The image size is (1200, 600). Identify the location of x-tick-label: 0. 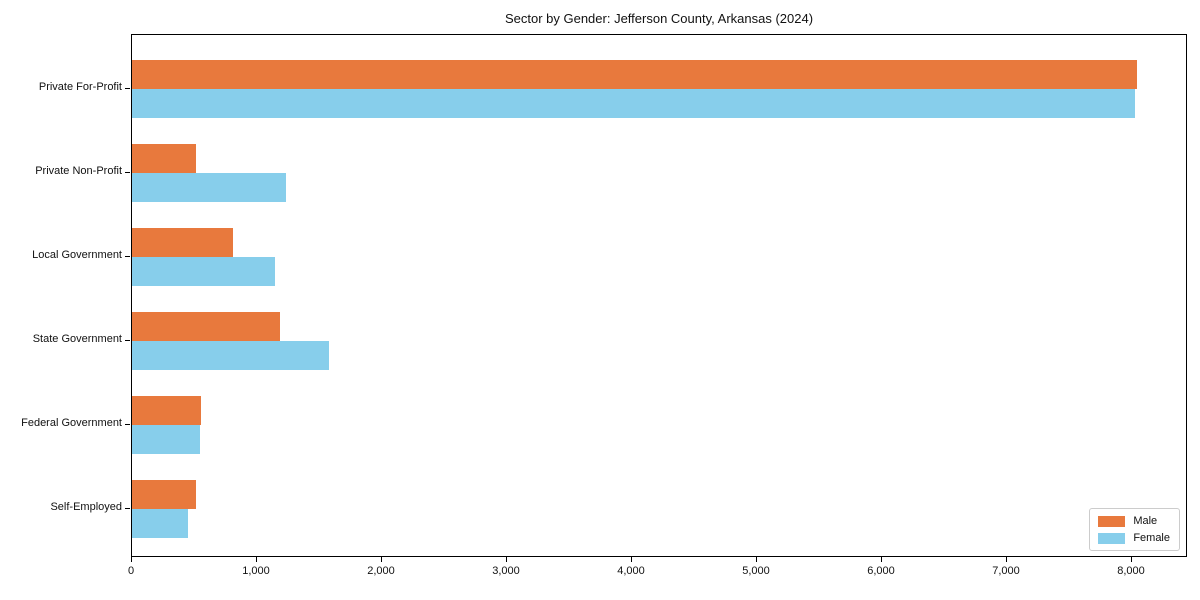
(131, 571).